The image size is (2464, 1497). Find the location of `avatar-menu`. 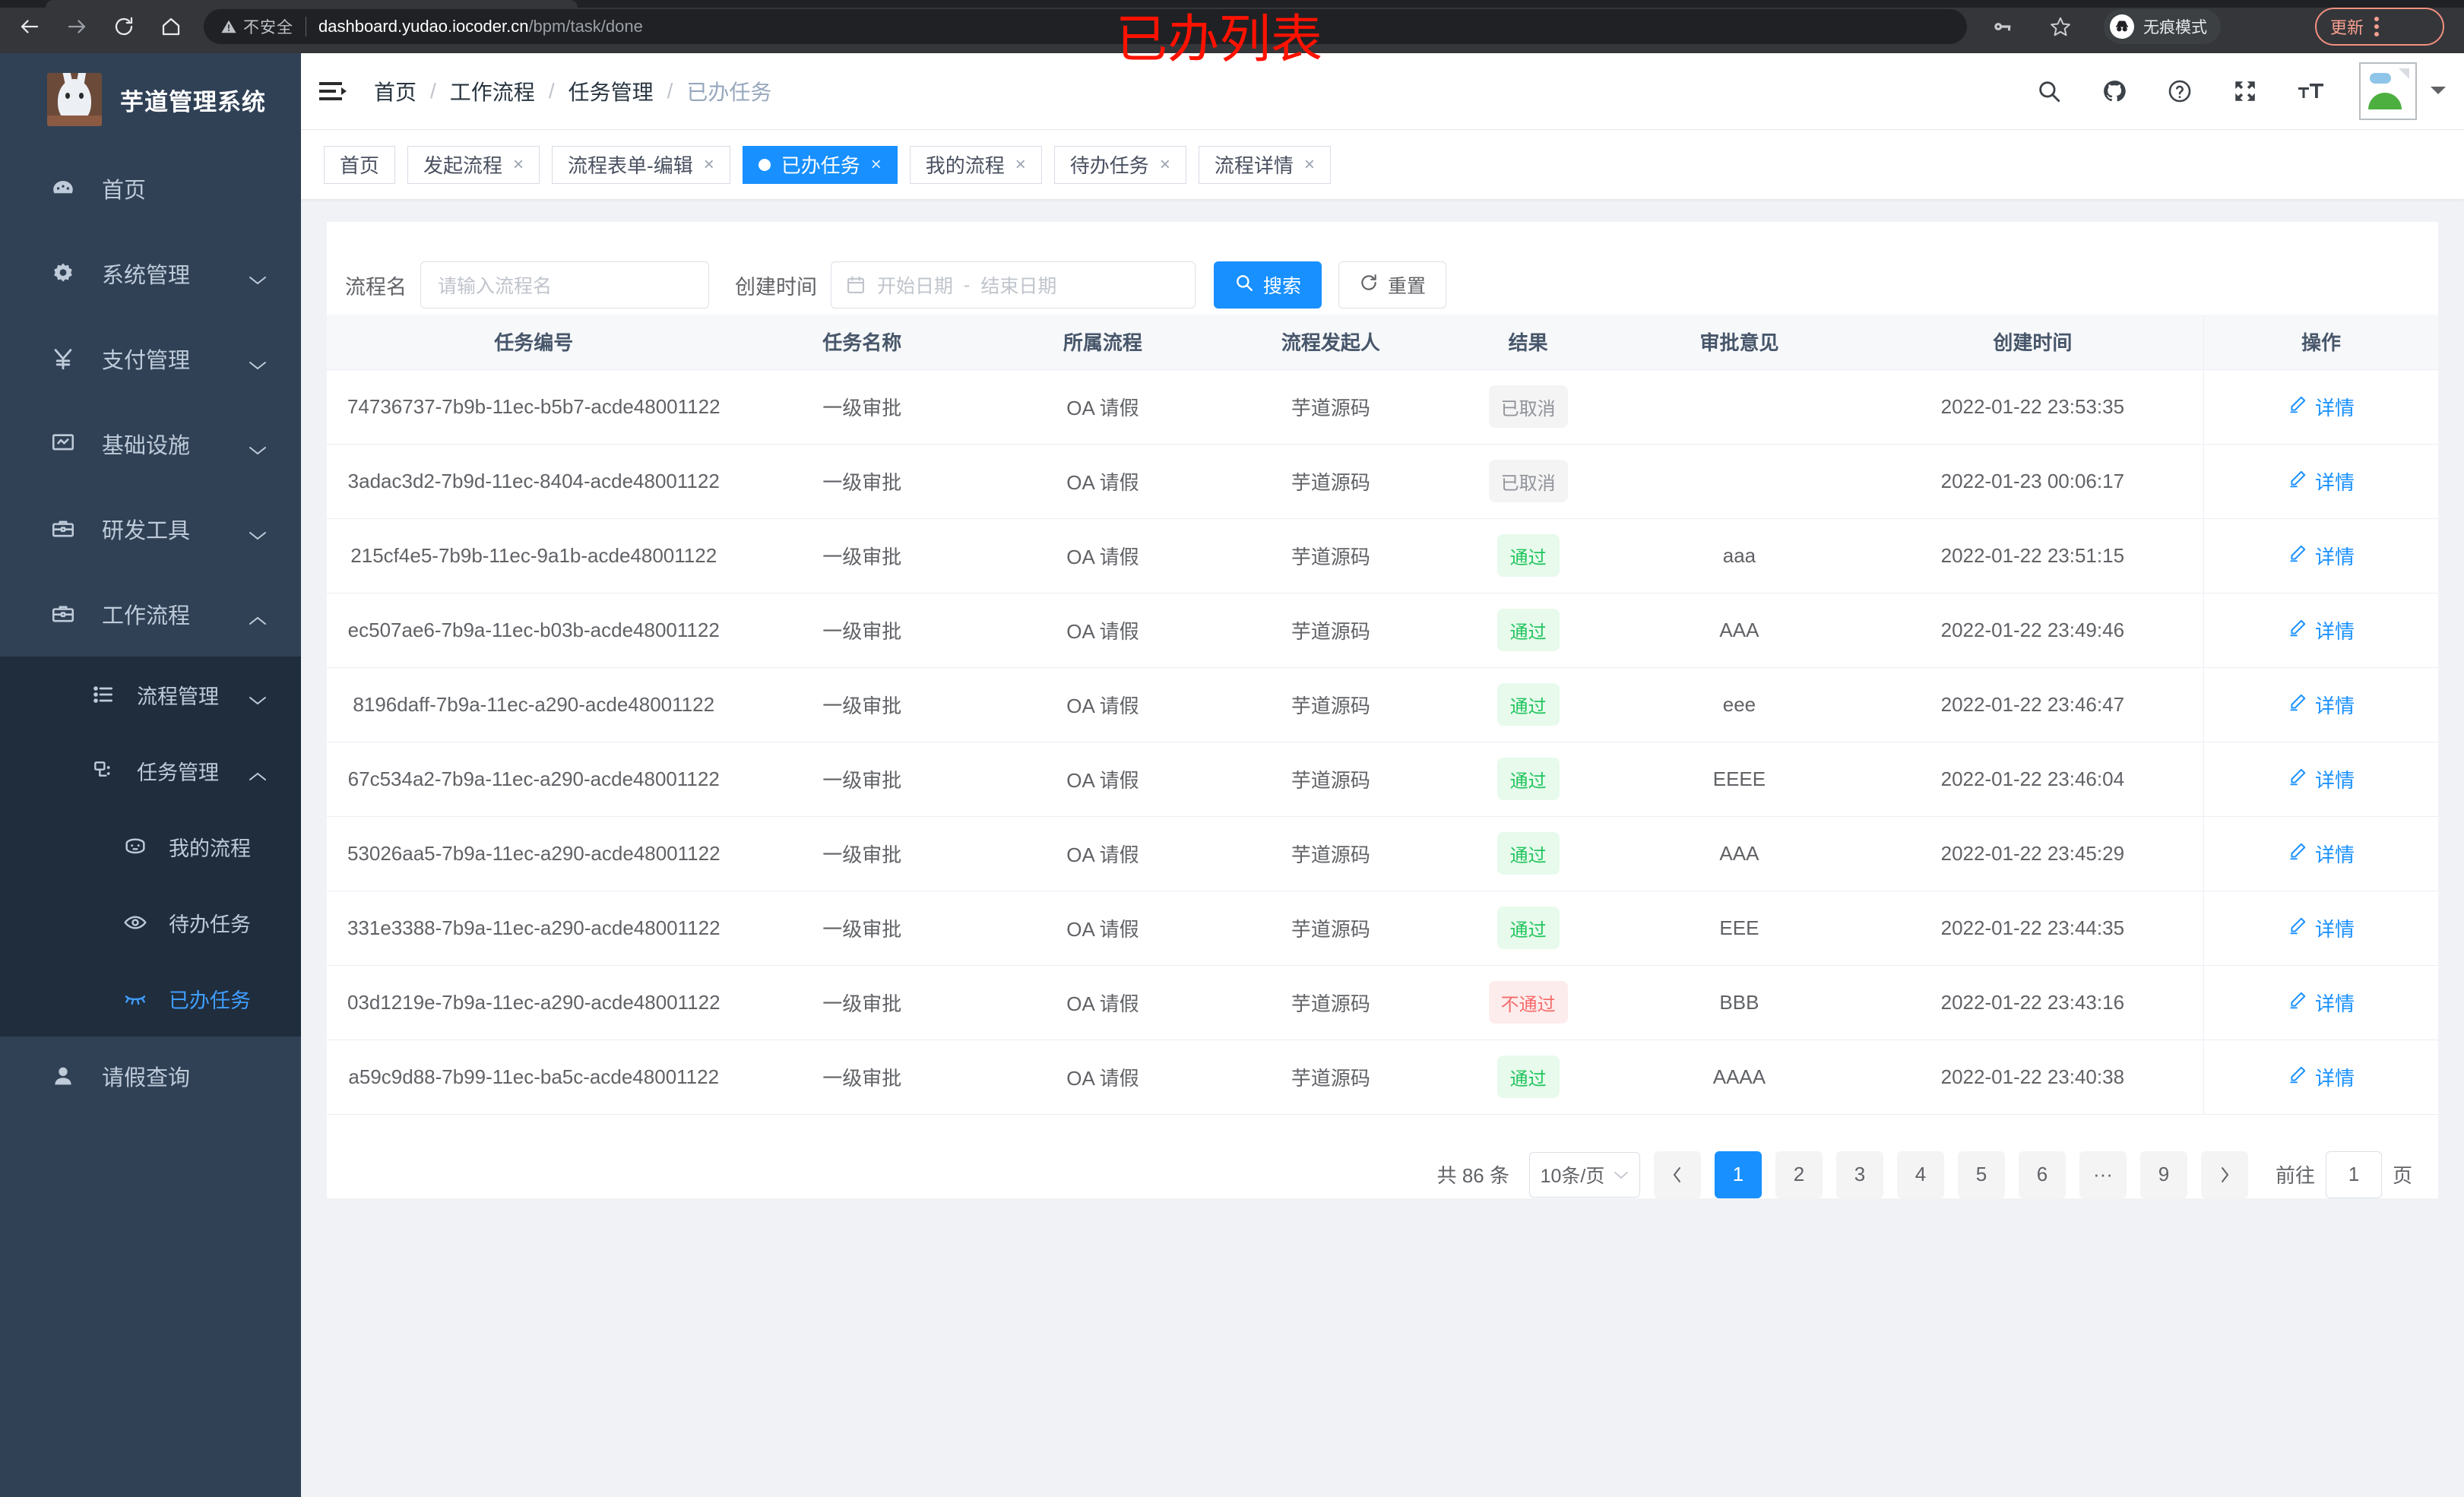

avatar-menu is located at coordinates (2403, 91).